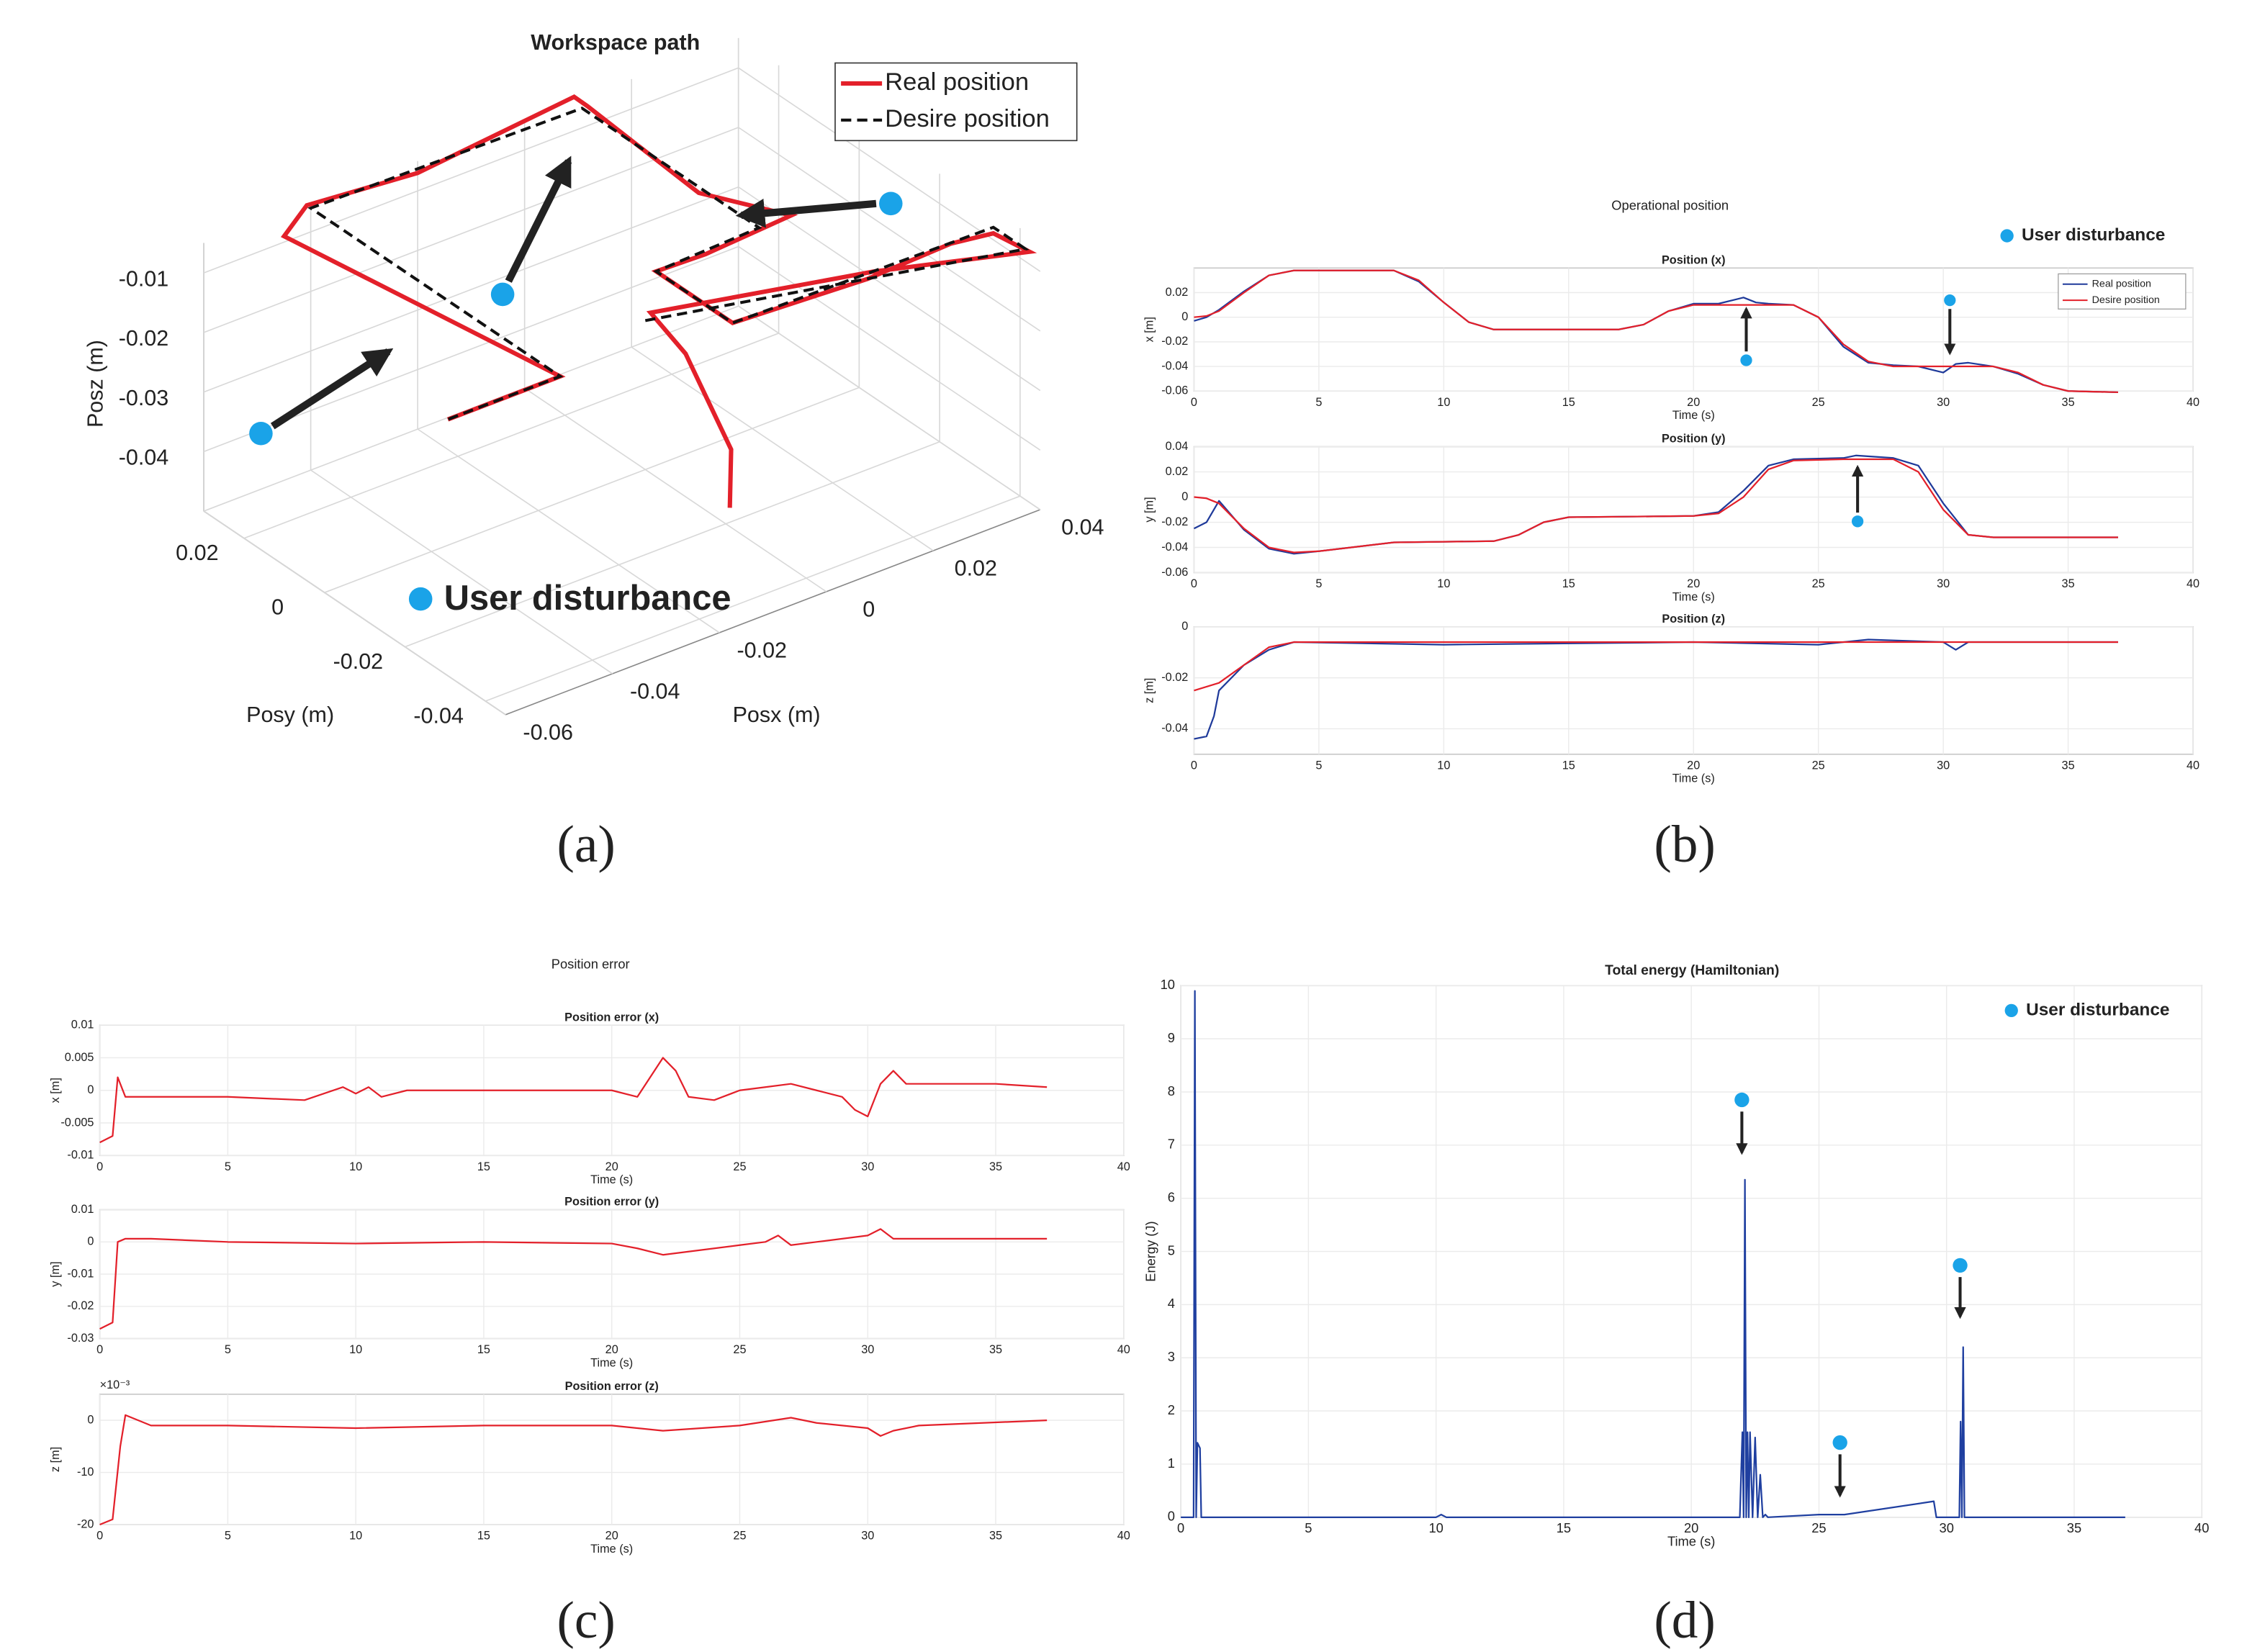 Image resolution: width=2265 pixels, height=1652 pixels. What do you see at coordinates (1172, 1356) in the screenshot?
I see `y-tick-label: 3` at bounding box center [1172, 1356].